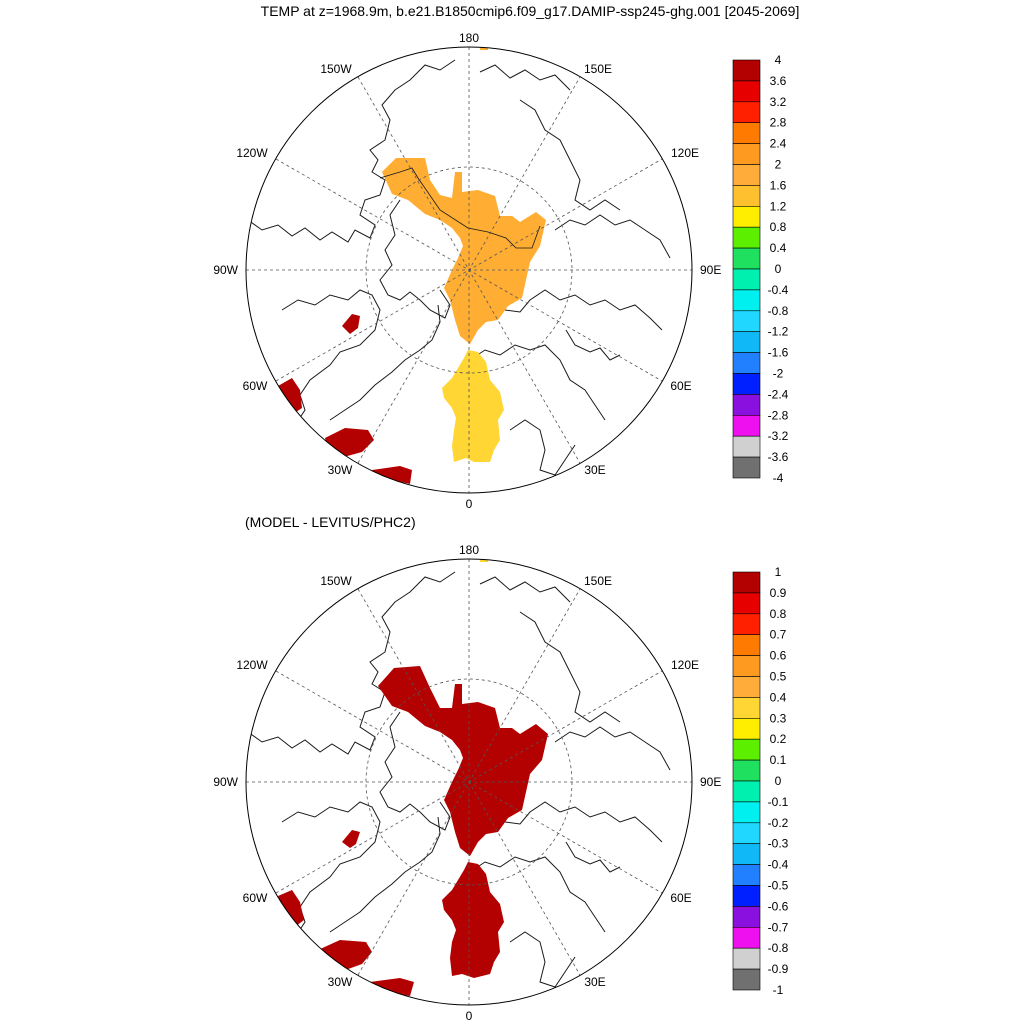 This screenshot has height=1024, width=1024. Describe the element at coordinates (778, 572) in the screenshot. I see `colorbar-label: 1` at that location.